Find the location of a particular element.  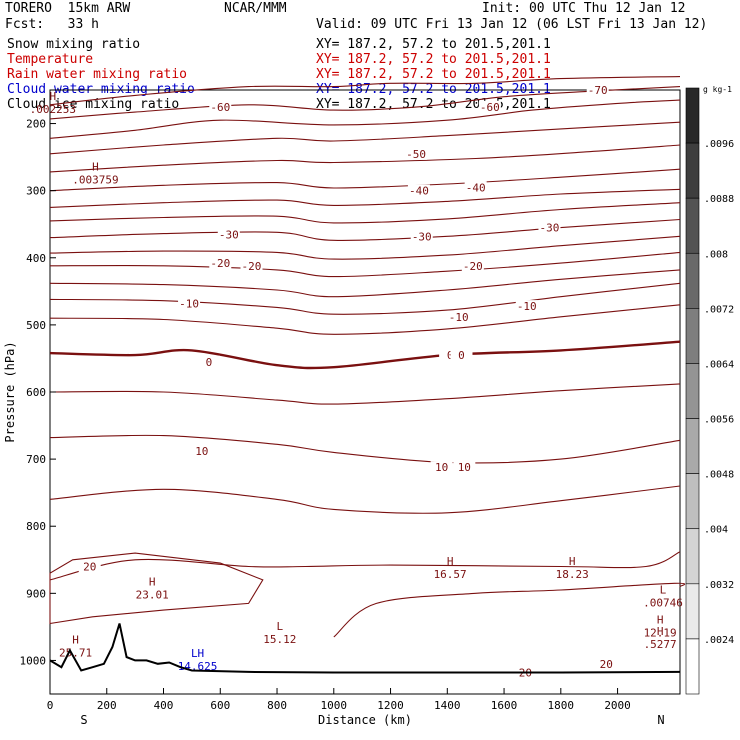

model-title: TORERO 15km ARW is located at coordinates (68, 8).